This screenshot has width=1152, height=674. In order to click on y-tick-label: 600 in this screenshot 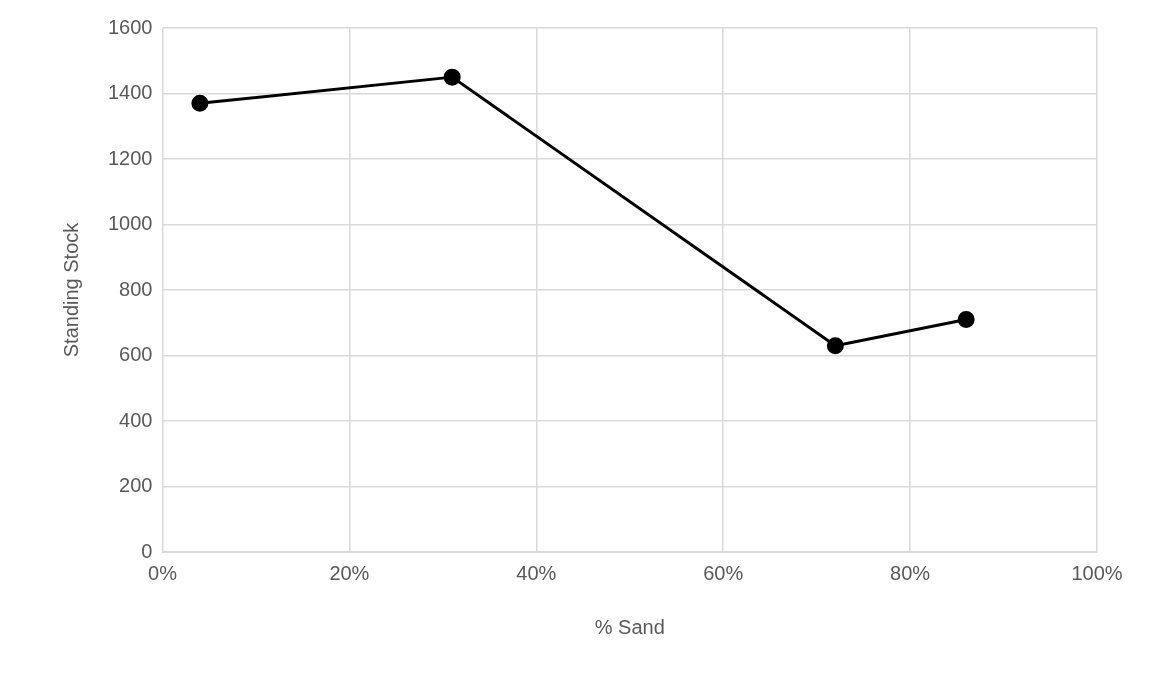, I will do `click(136, 354)`.